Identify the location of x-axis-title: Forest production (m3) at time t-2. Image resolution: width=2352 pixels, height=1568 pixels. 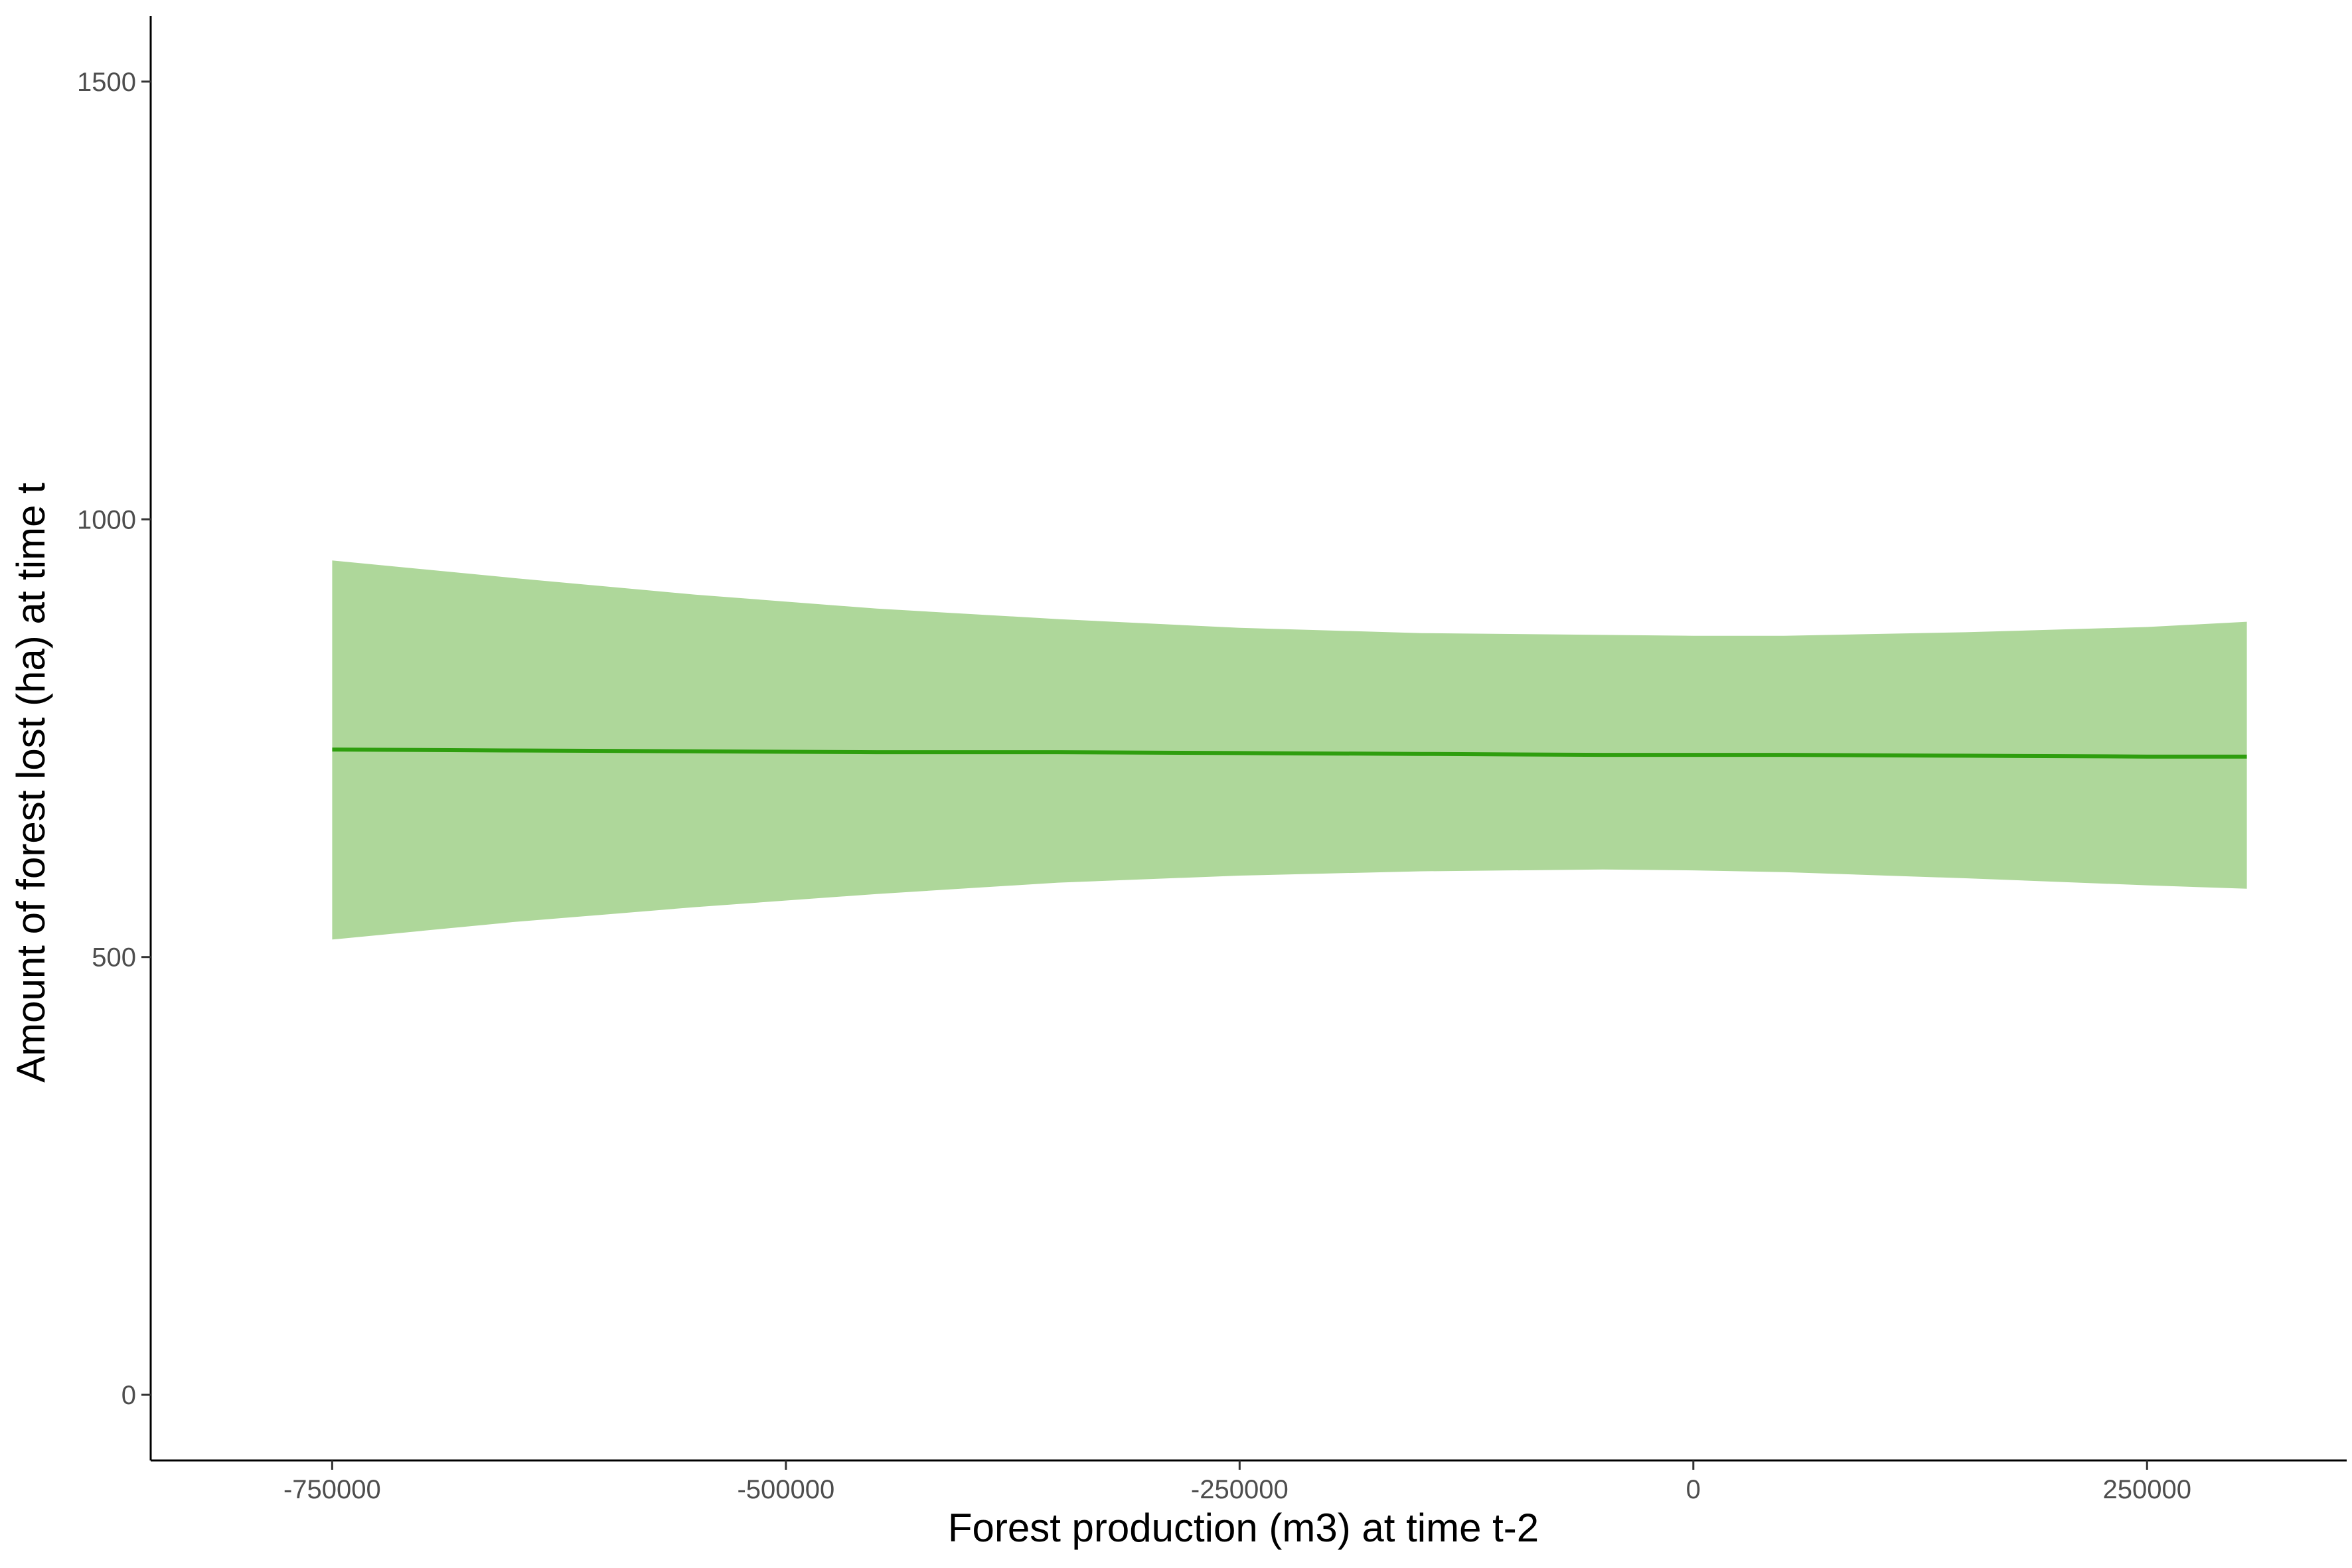
(1243, 1528).